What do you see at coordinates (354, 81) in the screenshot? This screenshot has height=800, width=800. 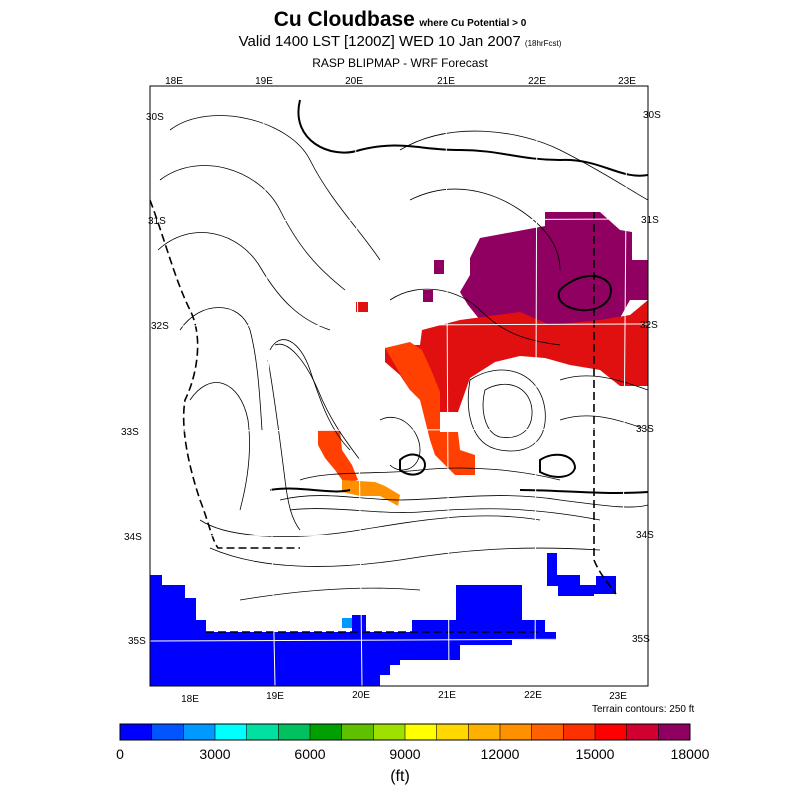 I see `top-lon-label: 20E` at bounding box center [354, 81].